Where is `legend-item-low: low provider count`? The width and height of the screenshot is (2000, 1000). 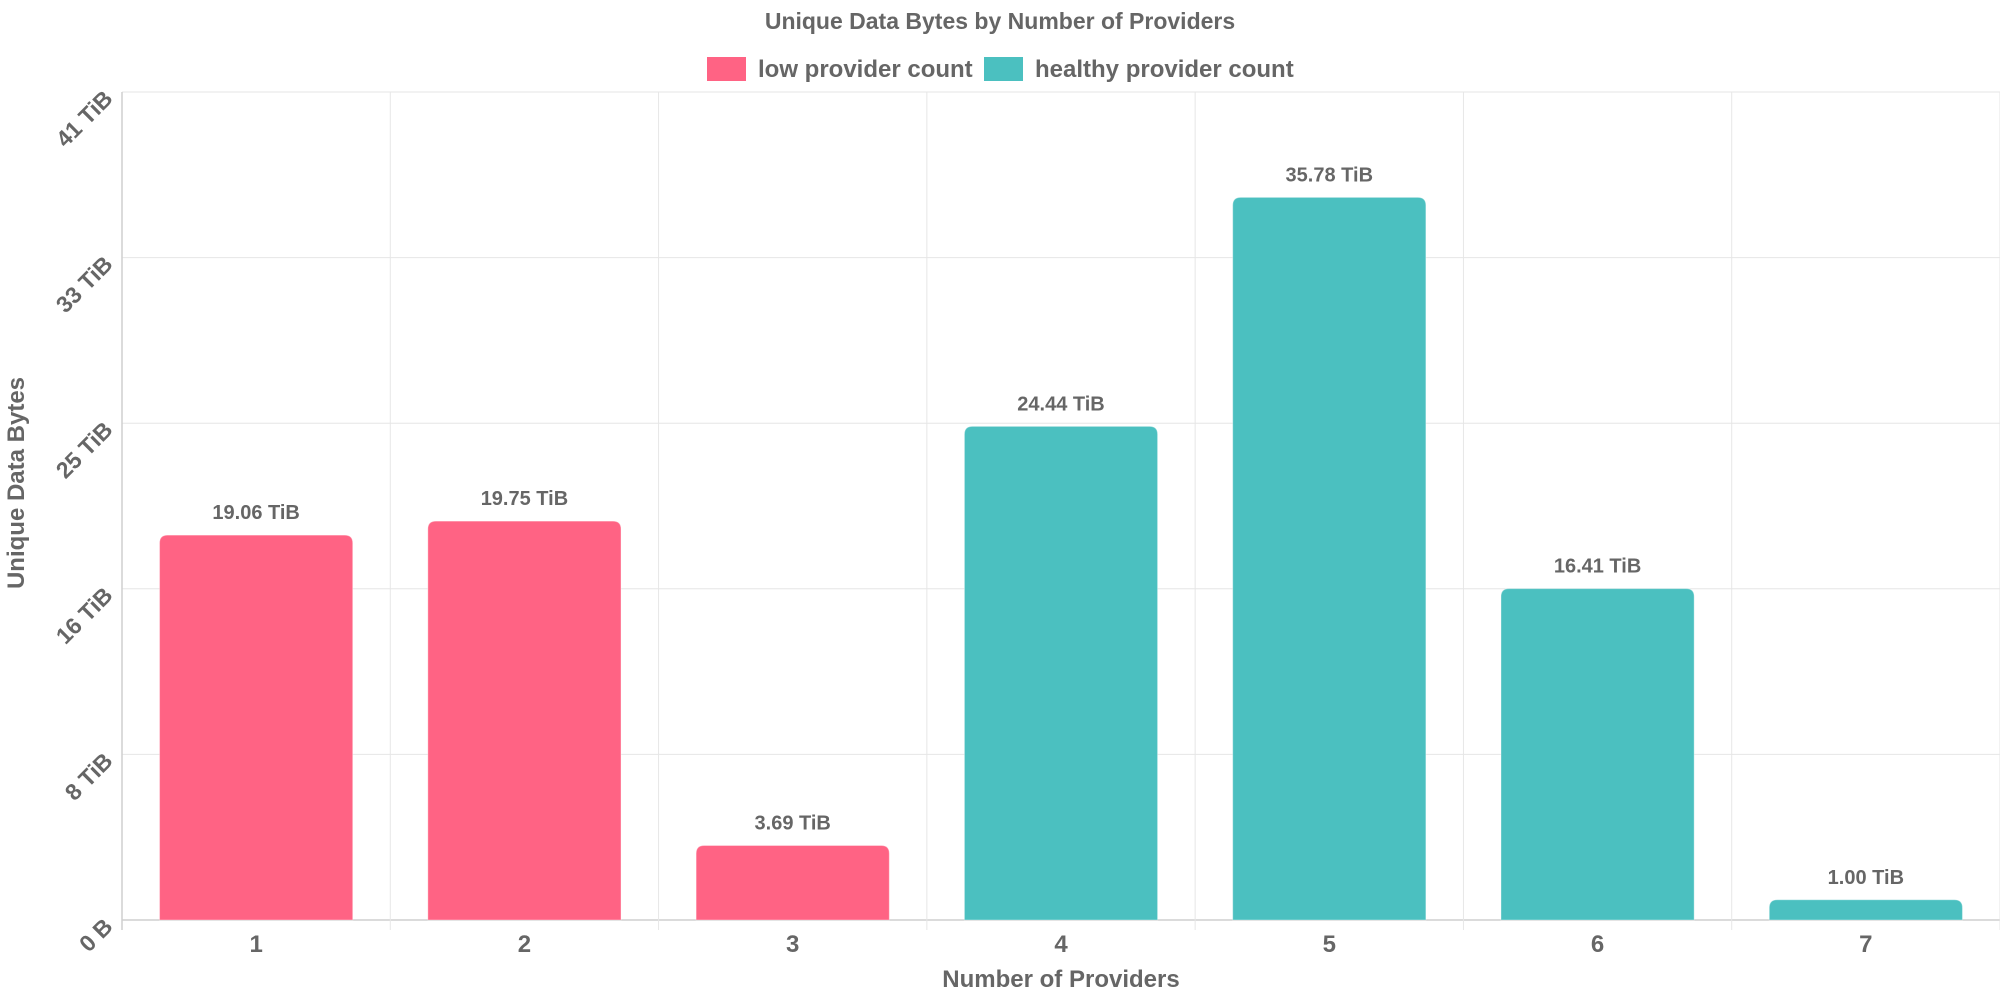 legend-item-low: low provider count is located at coordinates (840, 69).